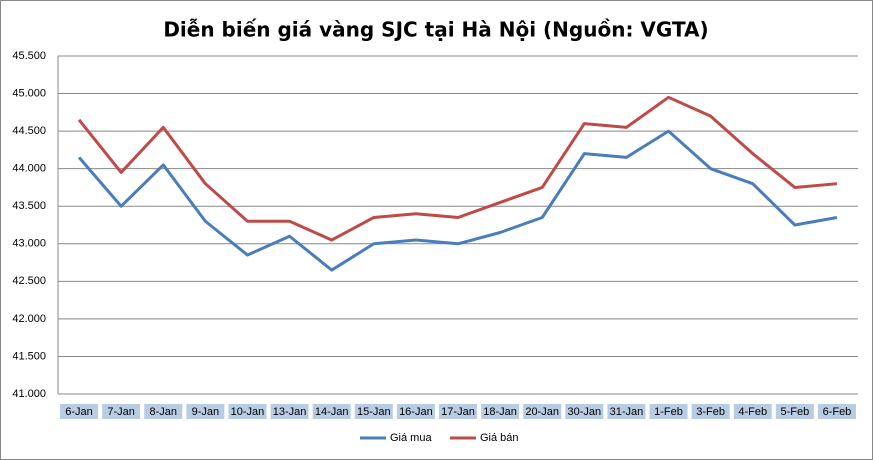 This screenshot has height=460, width=873. I want to click on x-tick-label: 14-Jan, so click(332, 412).